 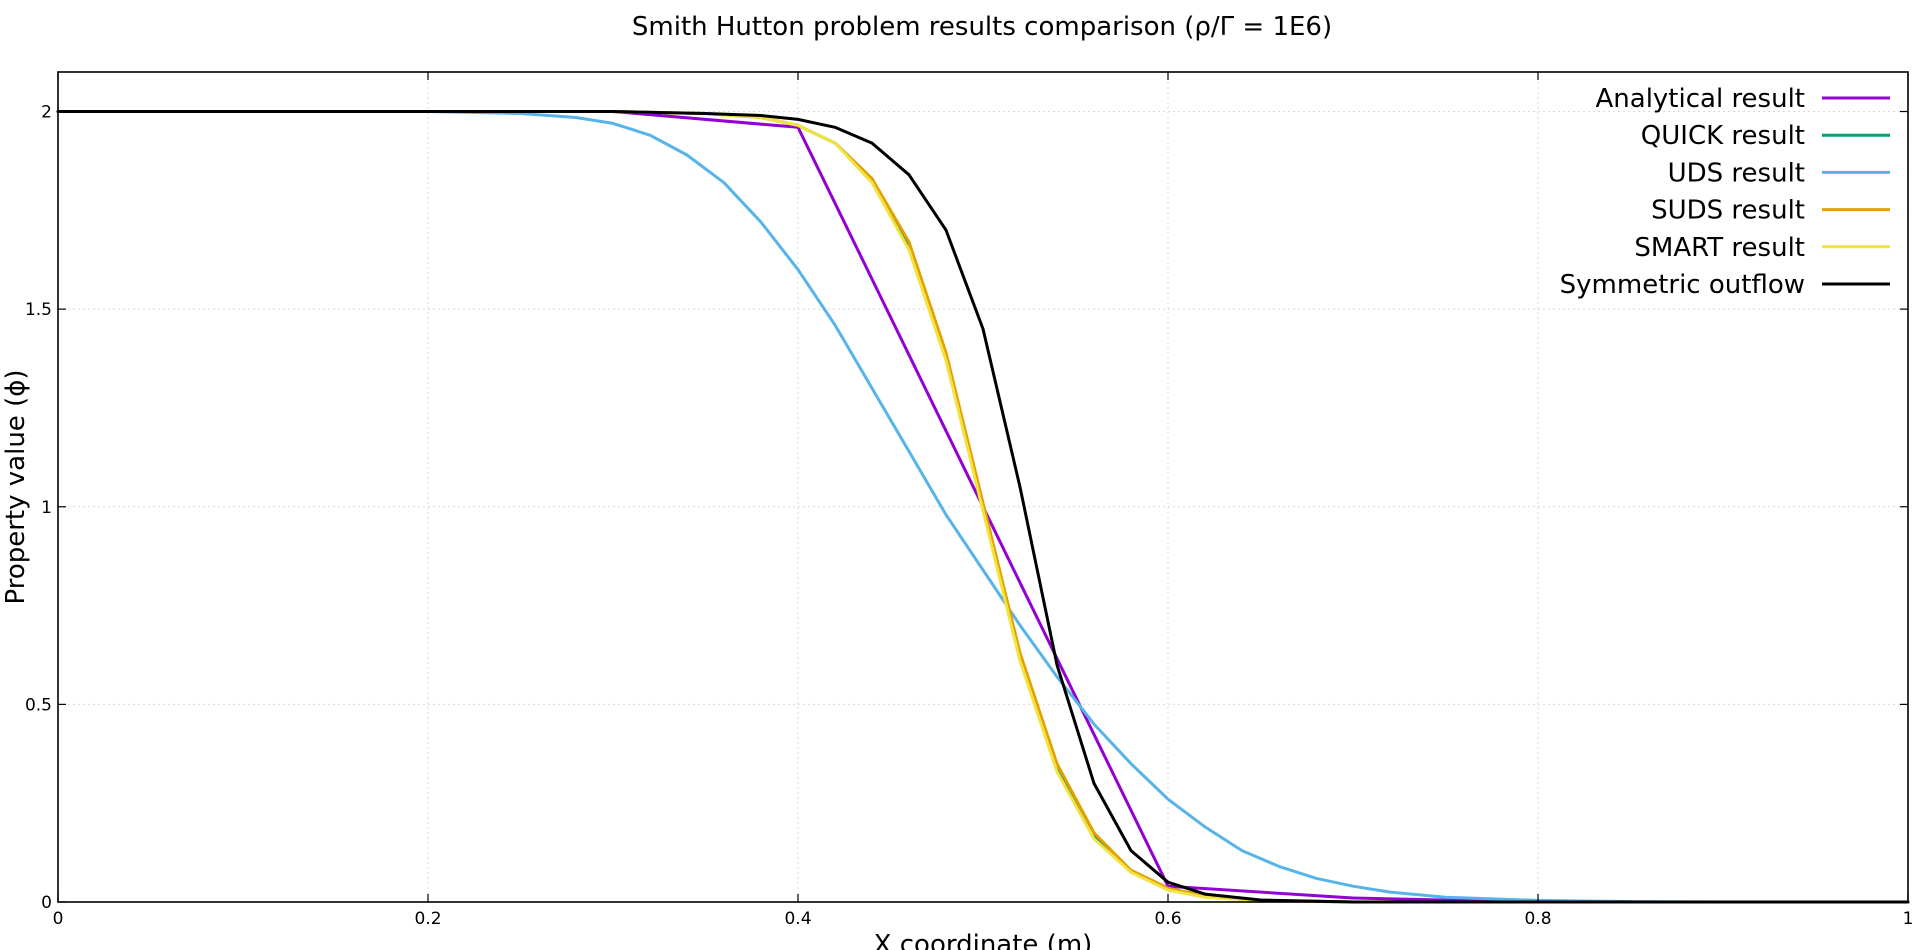 I want to click on y-tick-label: 1, so click(x=46, y=508).